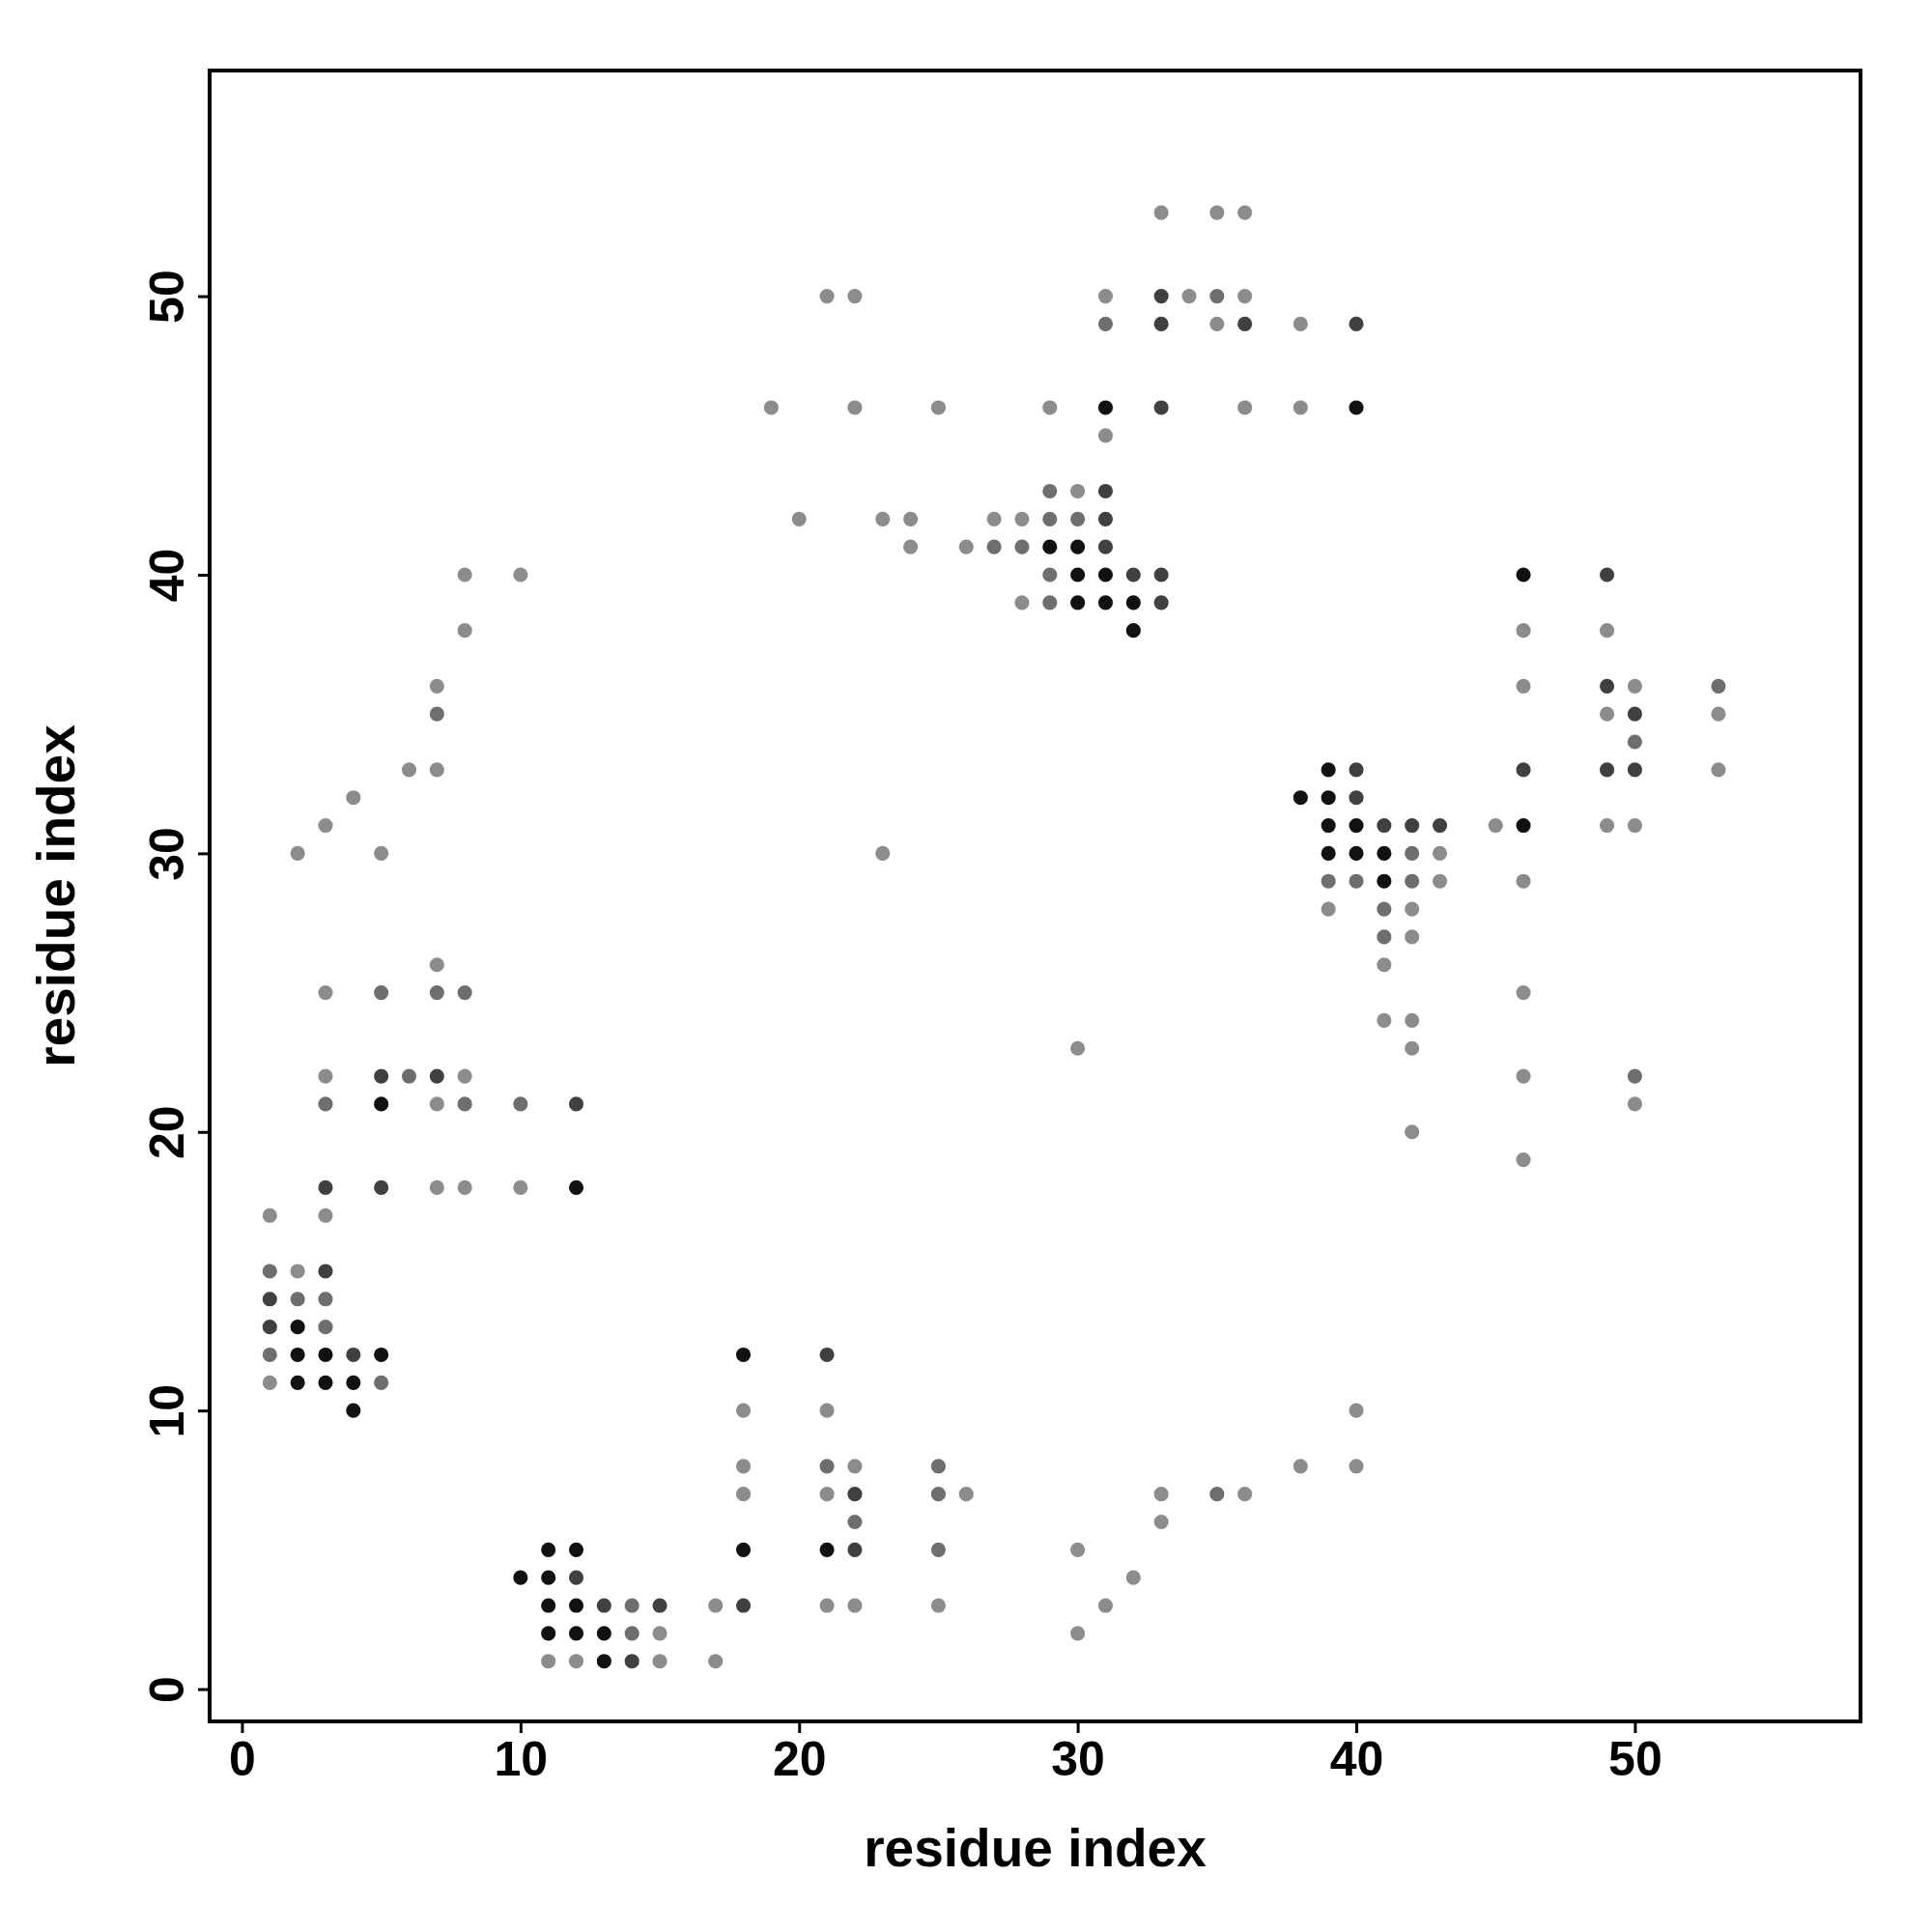 The height and width of the screenshot is (1932, 1932). Describe the element at coordinates (166, 1132) in the screenshot. I see `y-tick-label: 20` at that location.